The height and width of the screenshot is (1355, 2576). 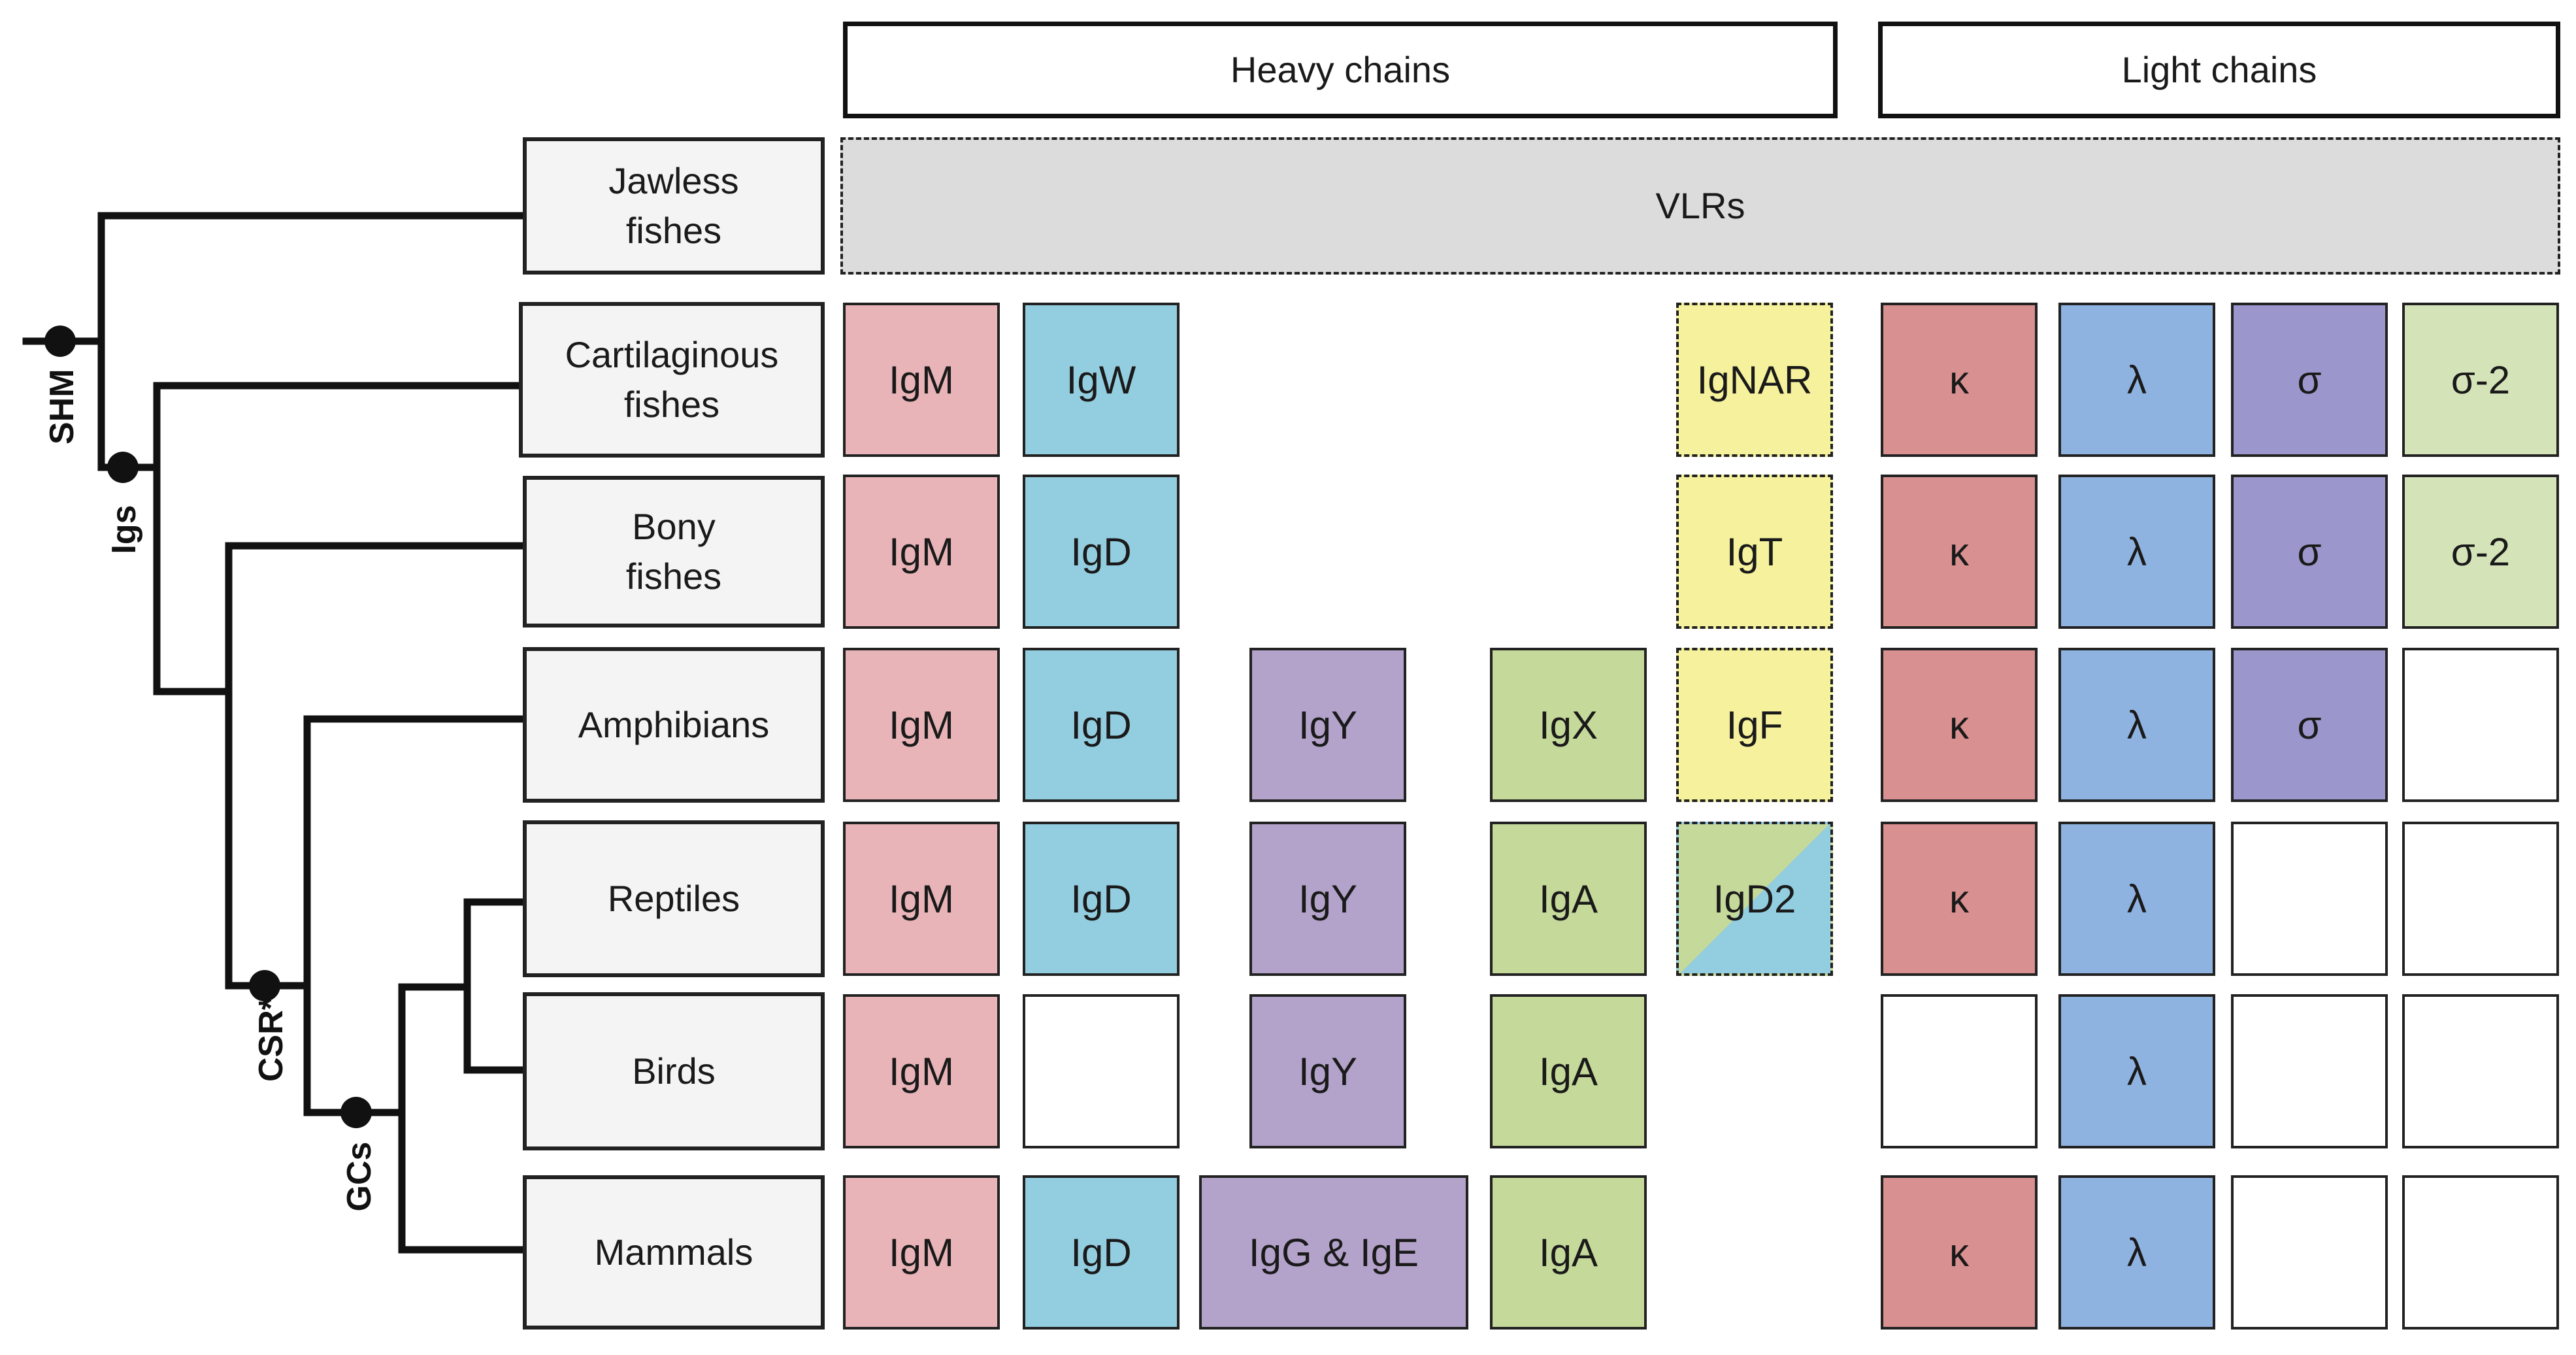 I want to click on heavy-chains-header: Heavy chains, so click(x=1340, y=70).